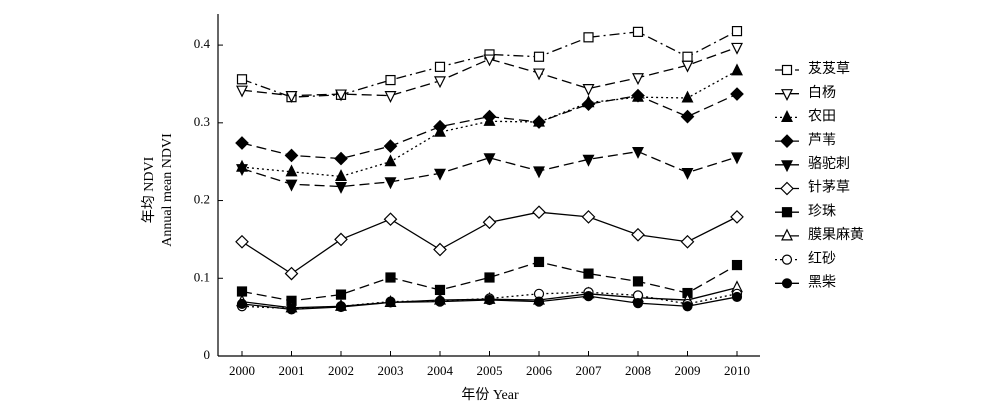  Describe the element at coordinates (440, 370) in the screenshot. I see `x-tick-label: 2004` at that location.